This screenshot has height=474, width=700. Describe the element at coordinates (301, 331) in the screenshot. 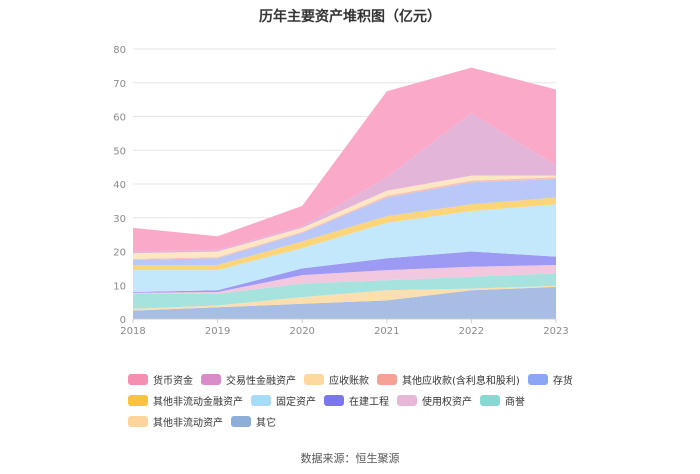

I see `x-tick-label: 2020` at that location.